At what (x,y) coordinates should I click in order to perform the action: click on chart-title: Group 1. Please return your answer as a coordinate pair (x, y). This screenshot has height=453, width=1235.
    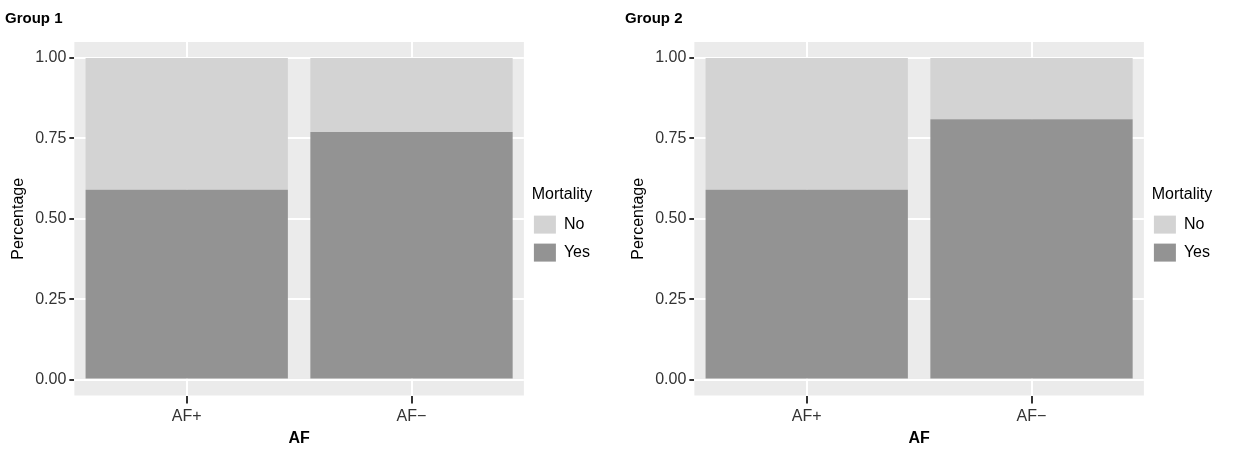
    Looking at the image, I should click on (34, 18).